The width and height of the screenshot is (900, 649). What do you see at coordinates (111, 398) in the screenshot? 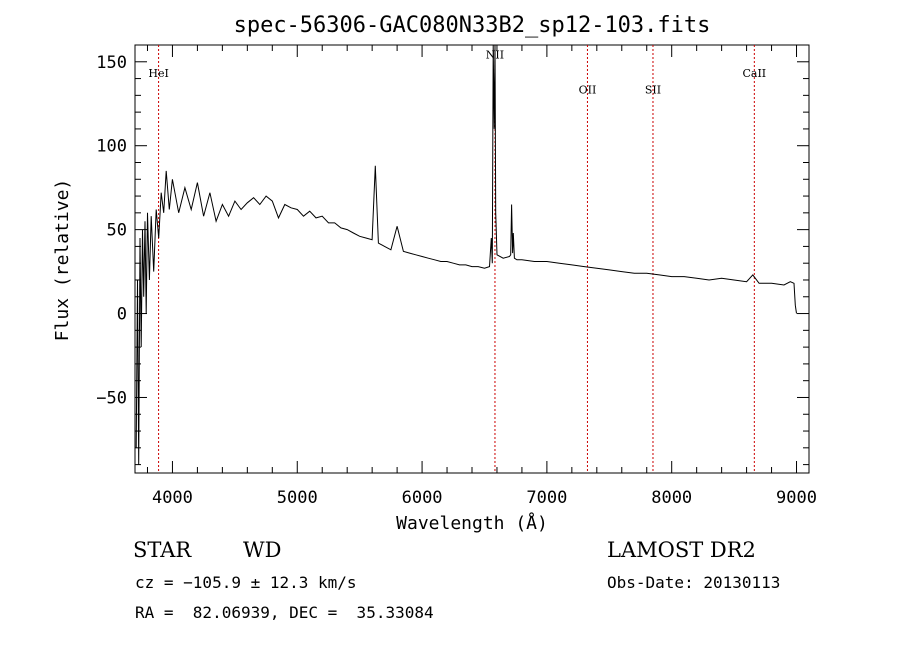
I see `y-tick-label: −50` at bounding box center [111, 398].